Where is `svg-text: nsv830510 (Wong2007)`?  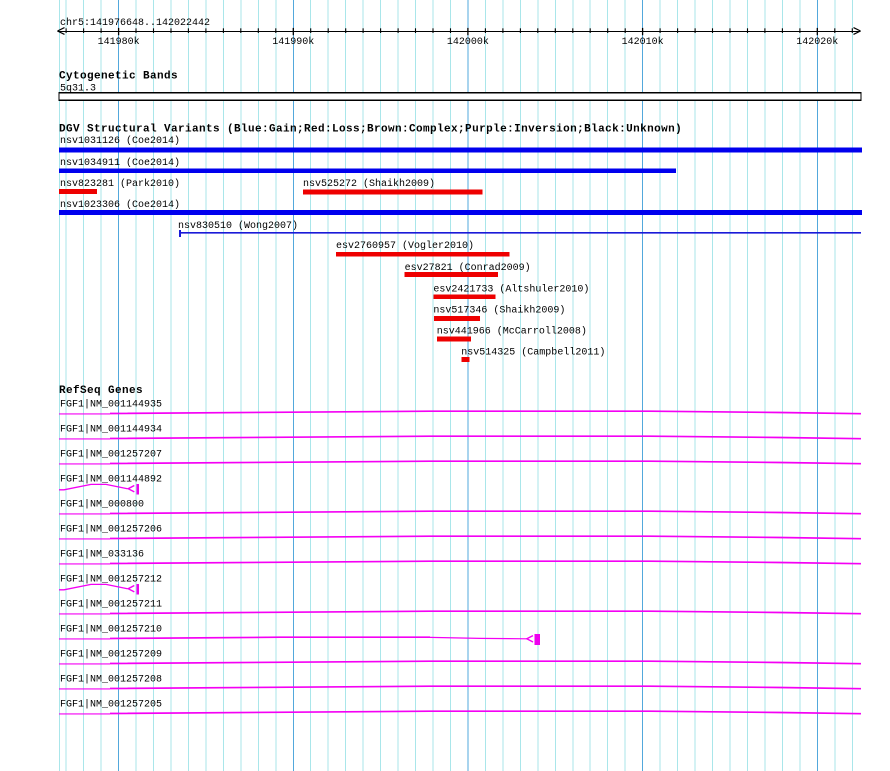 svg-text: nsv830510 (Wong2007) is located at coordinates (238, 226).